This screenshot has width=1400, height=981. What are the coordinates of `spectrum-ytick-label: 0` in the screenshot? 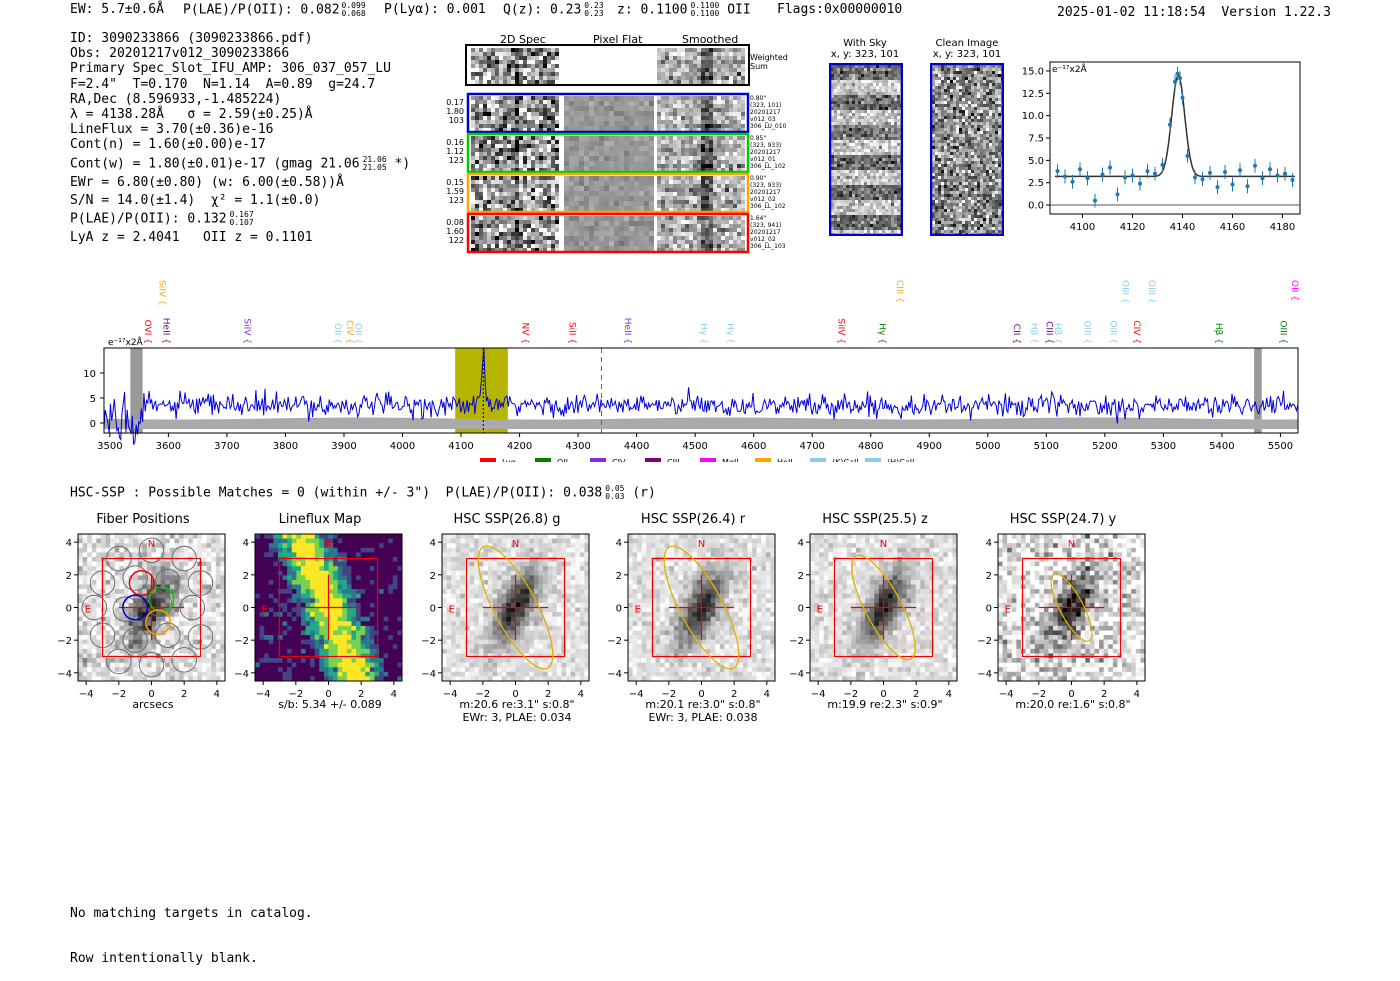 It's located at (93, 424).